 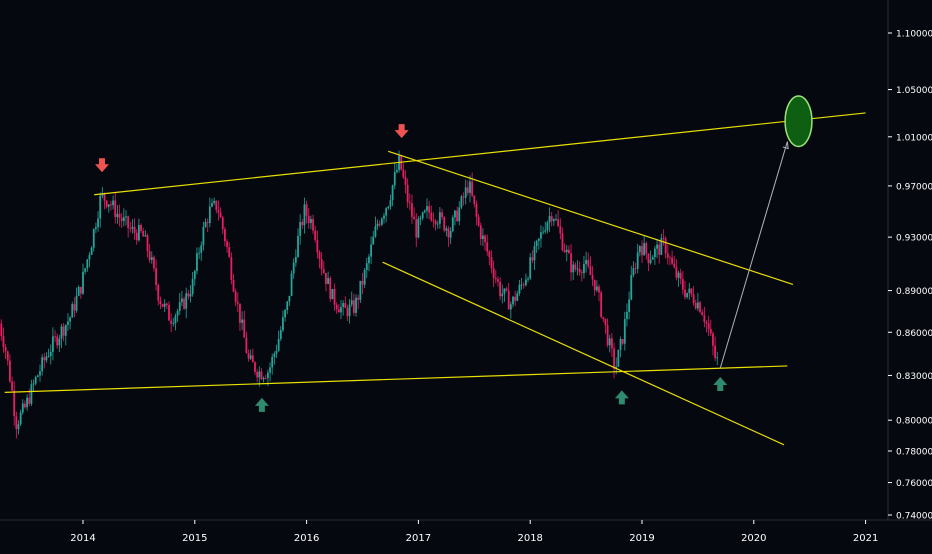 I want to click on x-tick-label: 2015, so click(x=194, y=538).